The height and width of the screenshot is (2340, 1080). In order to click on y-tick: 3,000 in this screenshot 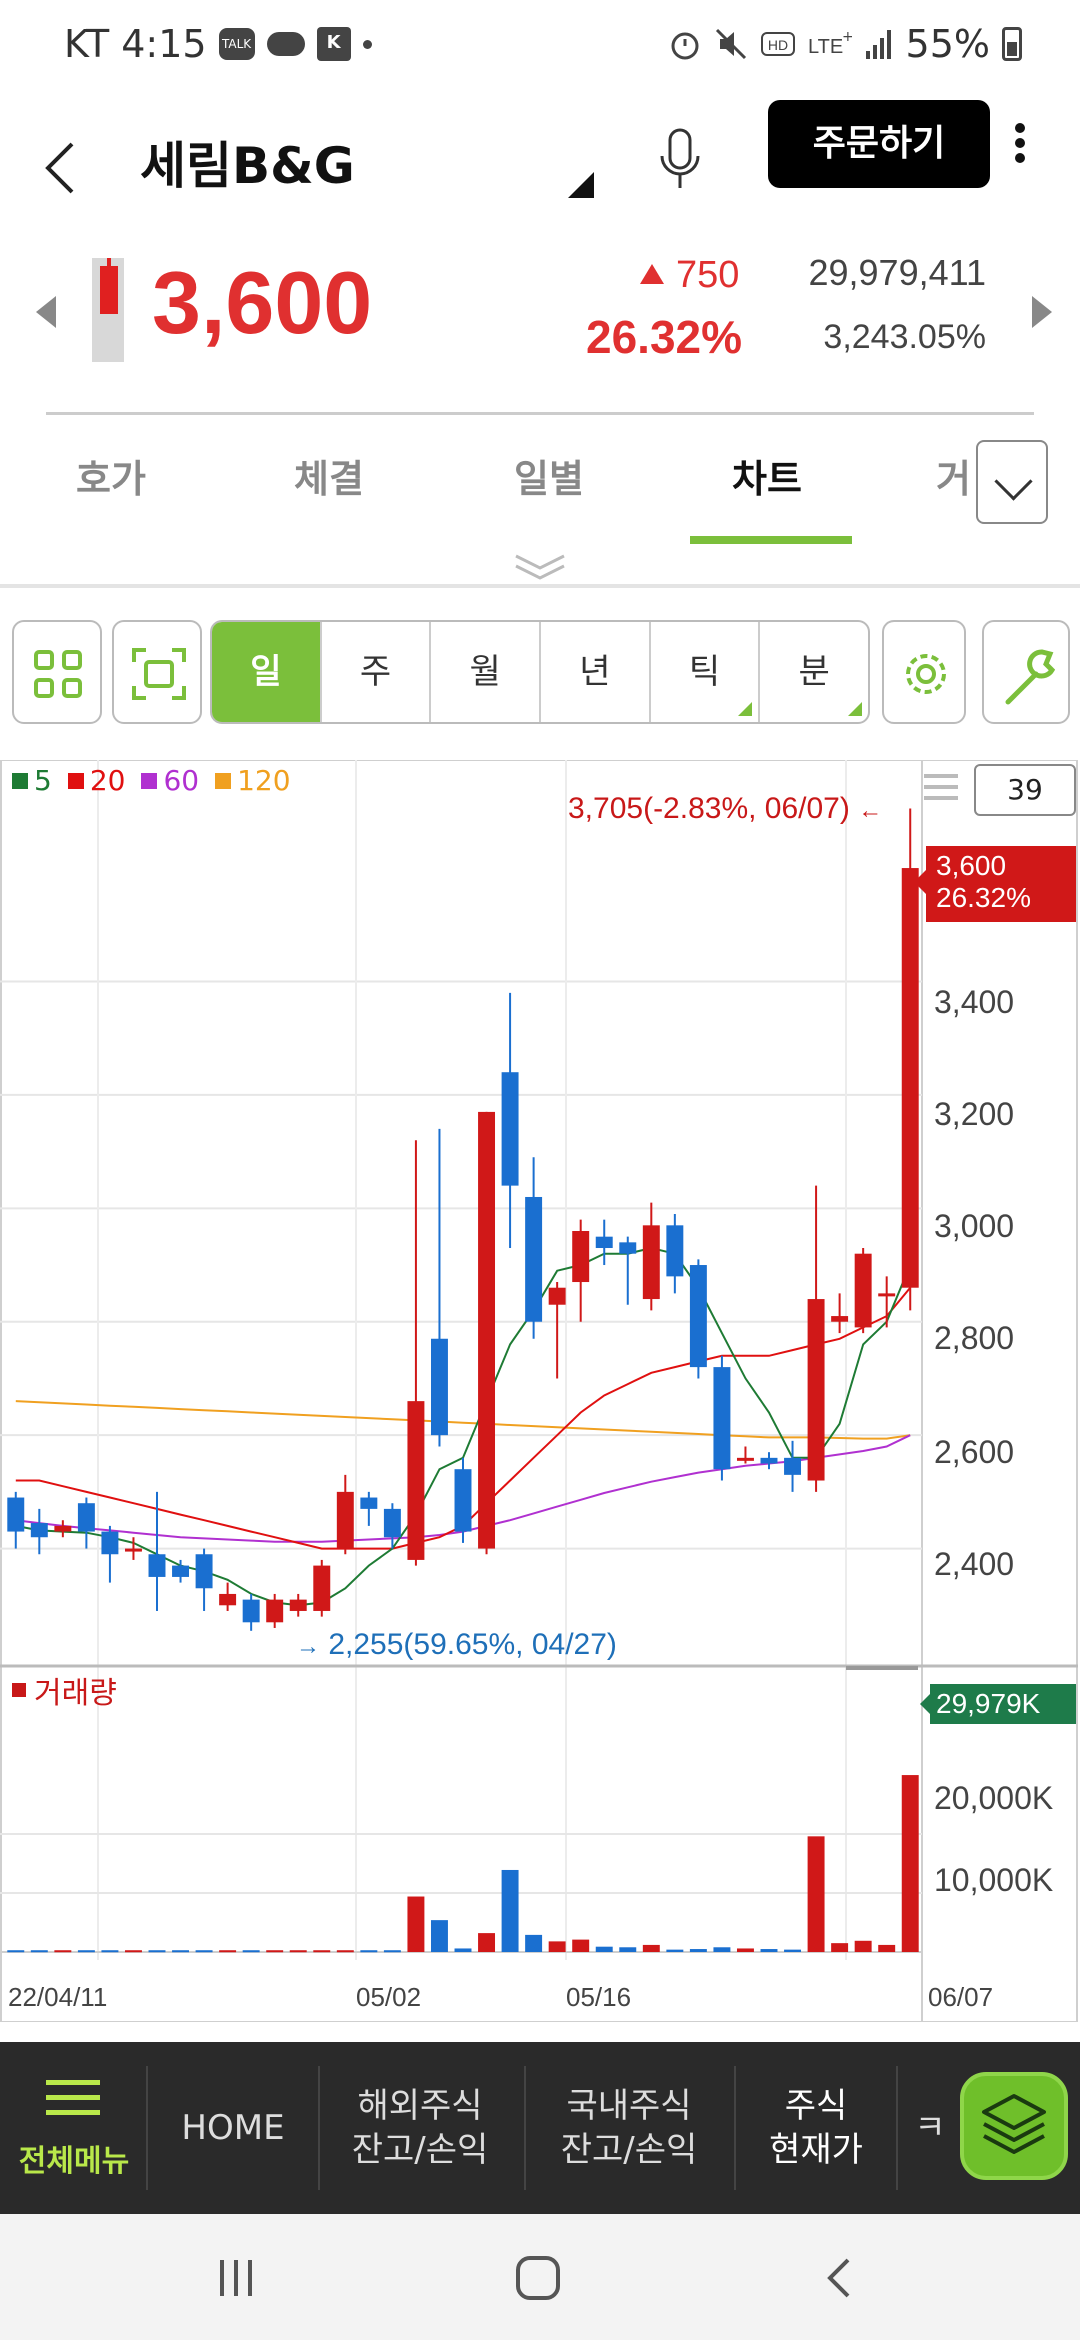, I will do `click(974, 1226)`.